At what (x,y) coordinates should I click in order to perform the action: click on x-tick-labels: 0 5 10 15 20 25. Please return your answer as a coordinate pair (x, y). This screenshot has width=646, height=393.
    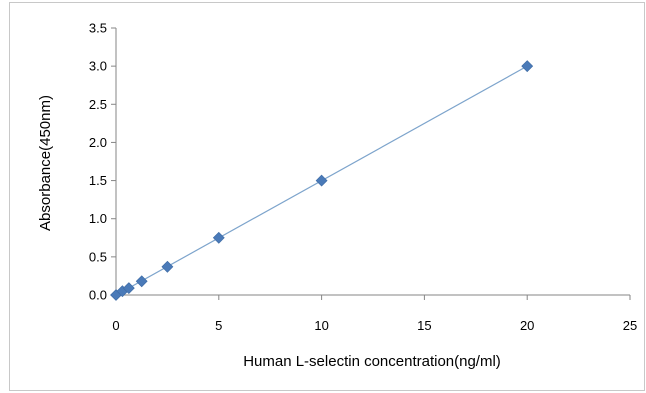
    Looking at the image, I should click on (374, 325).